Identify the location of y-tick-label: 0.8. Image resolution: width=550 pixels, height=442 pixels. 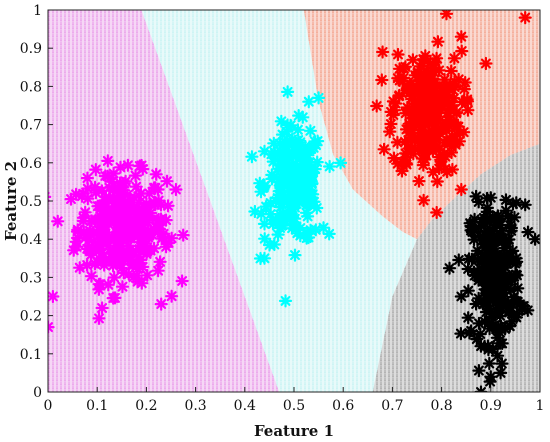
(31, 87).